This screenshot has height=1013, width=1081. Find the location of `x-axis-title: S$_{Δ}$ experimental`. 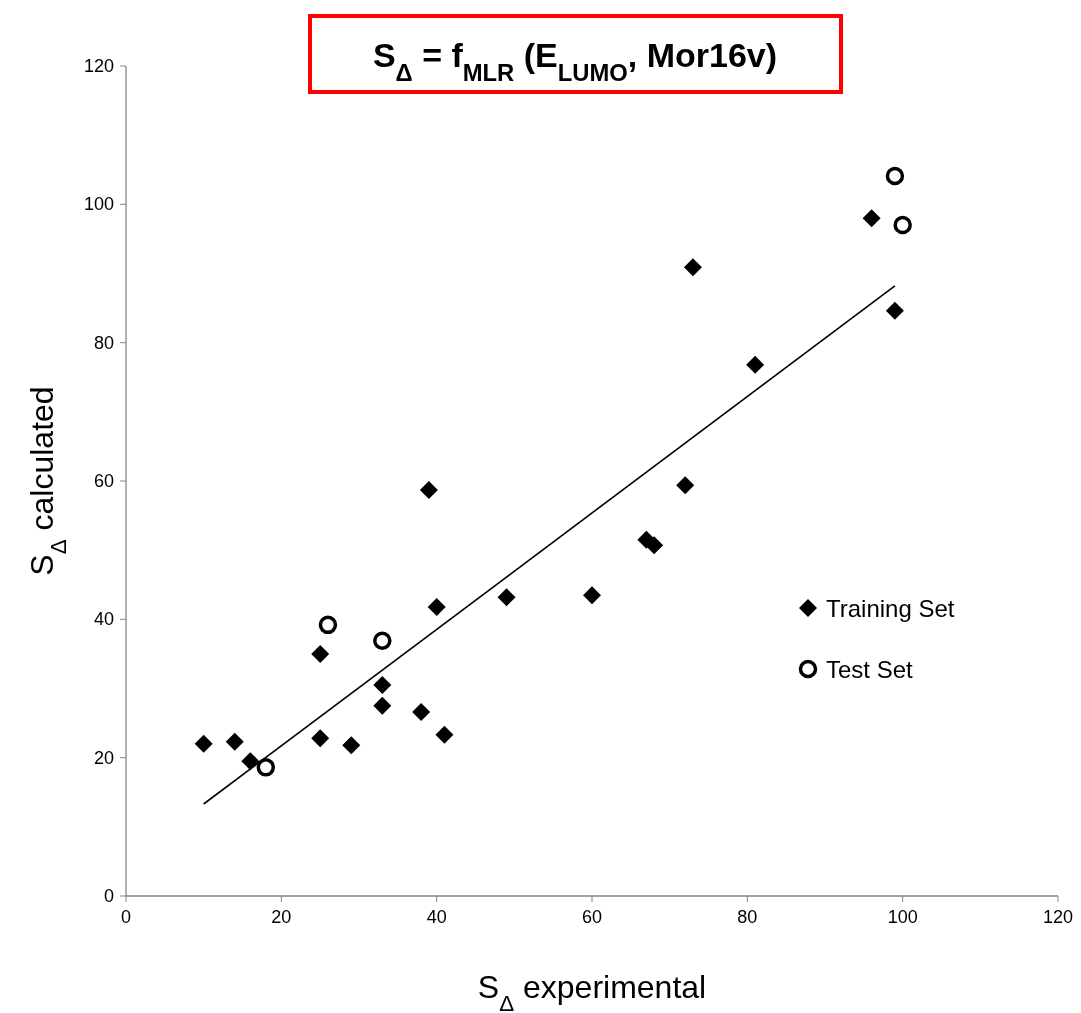

x-axis-title: S$_{Δ}$ experimental is located at coordinates (592, 991).